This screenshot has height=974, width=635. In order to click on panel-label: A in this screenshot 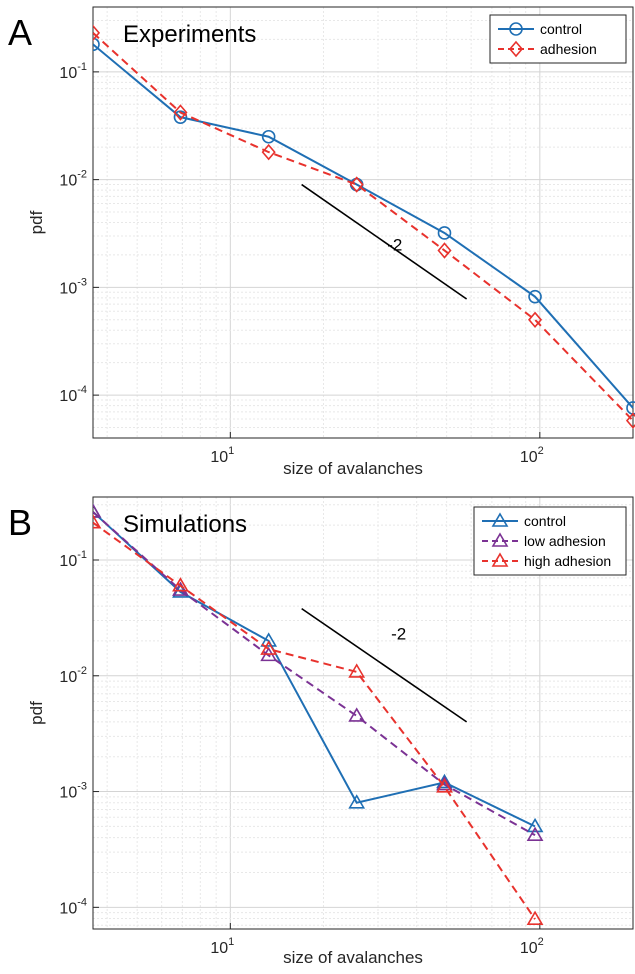, I will do `click(20, 32)`.